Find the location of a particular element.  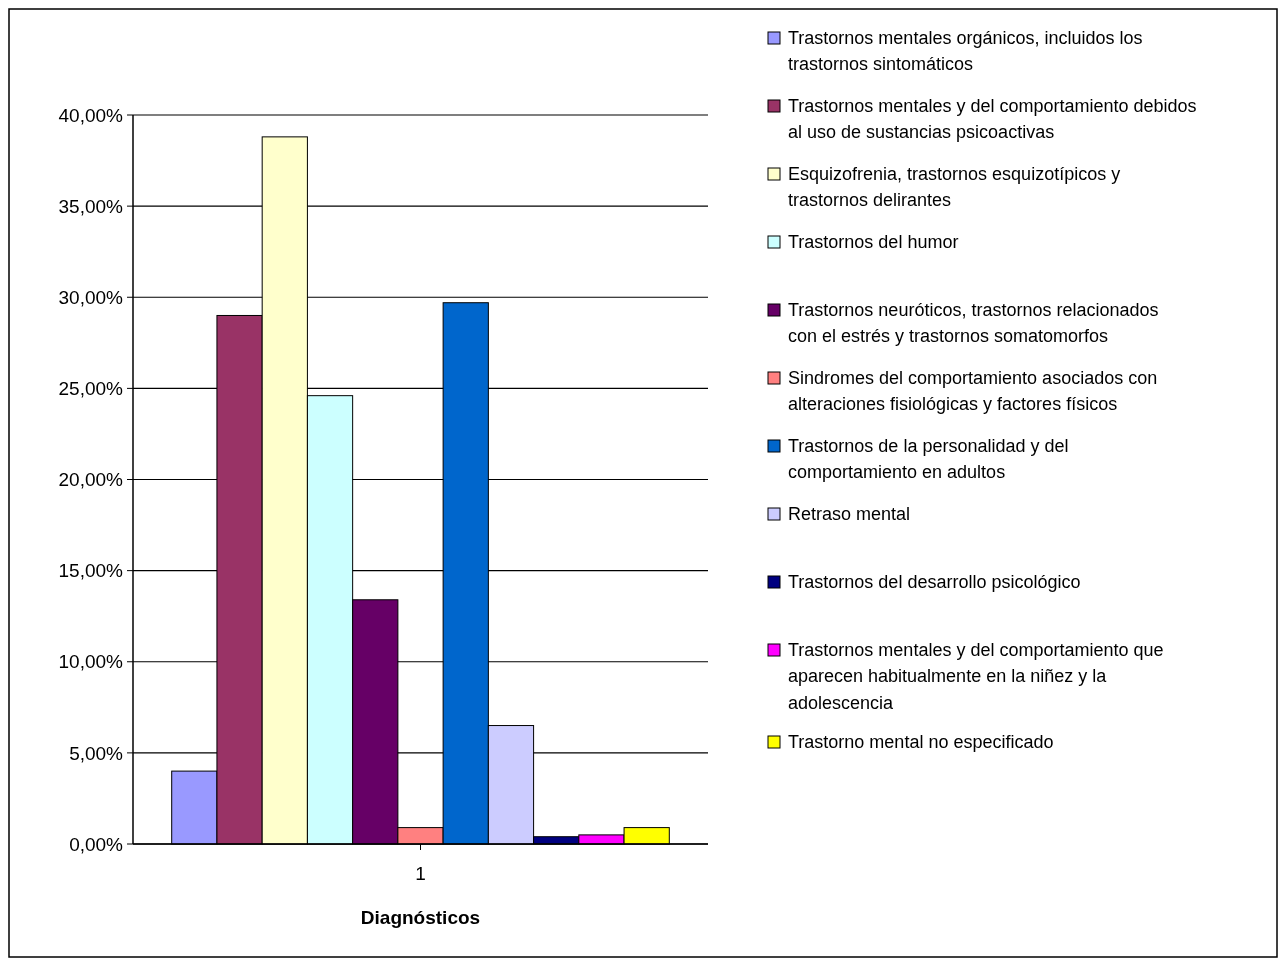

x-axis-title: Diagnósticos is located at coordinates (420, 917).